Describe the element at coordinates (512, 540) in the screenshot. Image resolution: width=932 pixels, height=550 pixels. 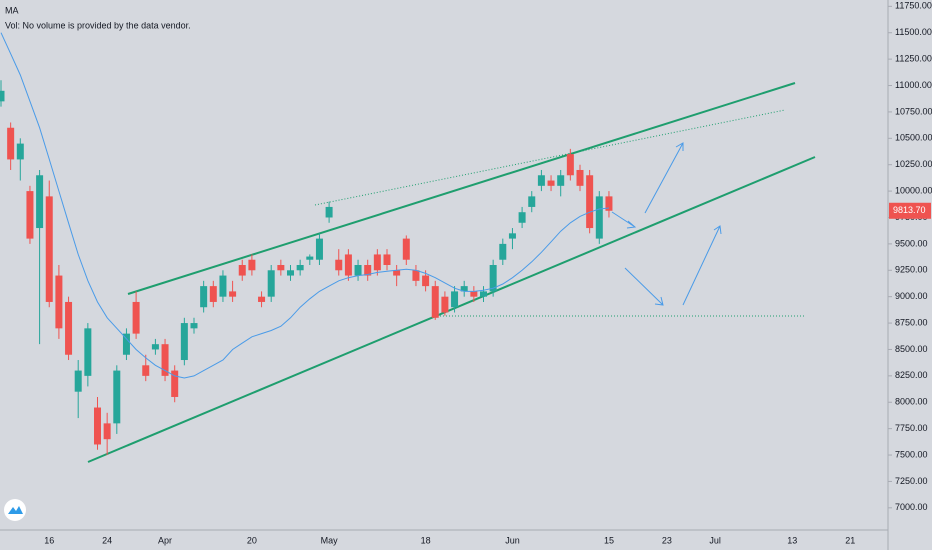
I see `x-tick-label: Jun` at that location.